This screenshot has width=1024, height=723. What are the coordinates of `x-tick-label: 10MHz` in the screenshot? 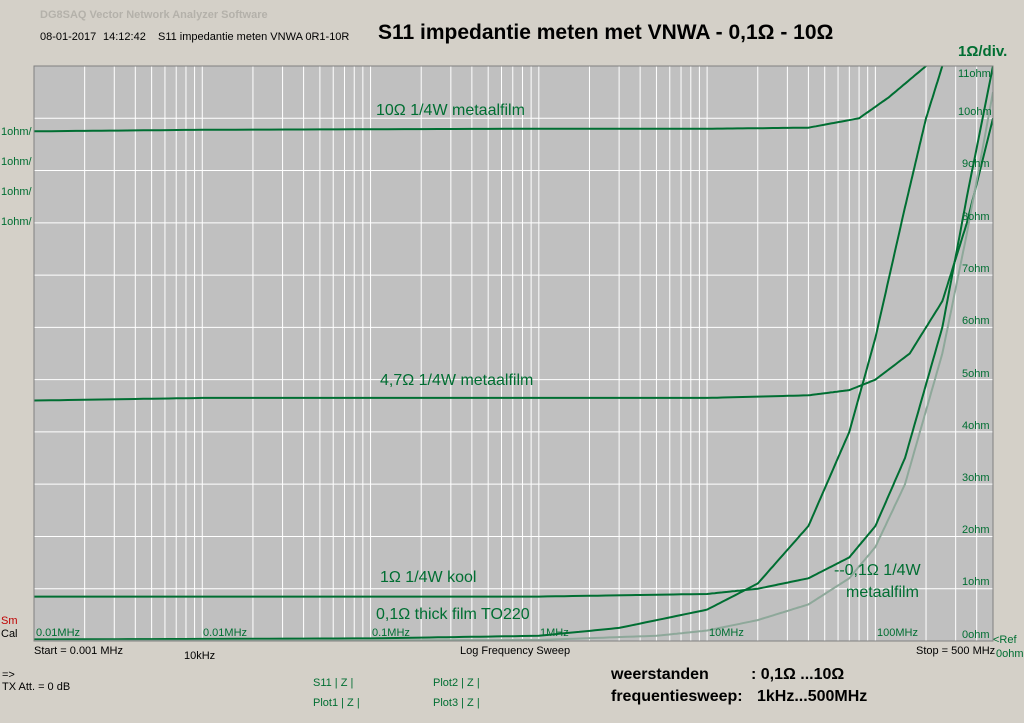 It's located at (726, 633).